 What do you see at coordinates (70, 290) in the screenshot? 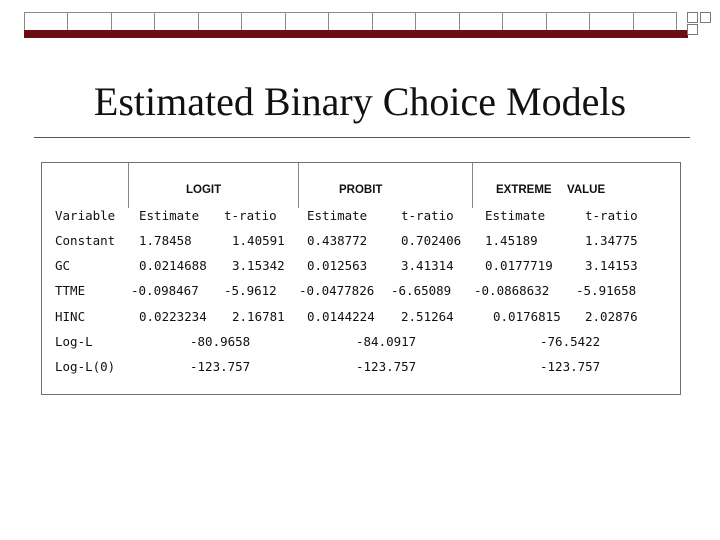
I see `table-cell-variable: TTME` at bounding box center [70, 290].